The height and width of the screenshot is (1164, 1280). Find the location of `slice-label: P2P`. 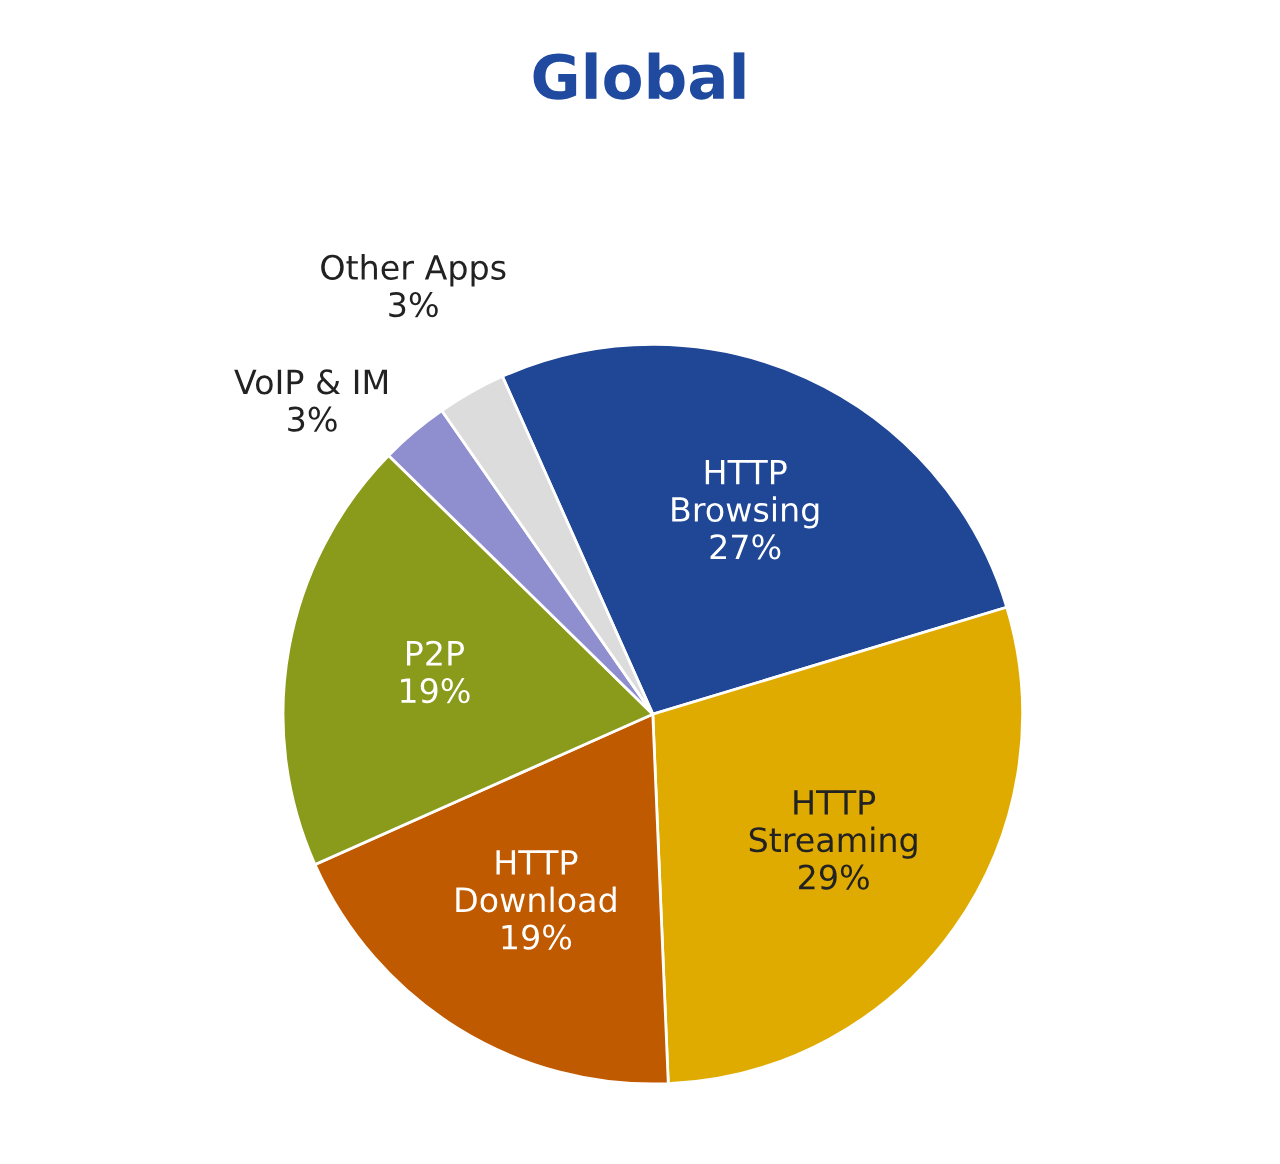

slice-label: P2P is located at coordinates (436, 653).